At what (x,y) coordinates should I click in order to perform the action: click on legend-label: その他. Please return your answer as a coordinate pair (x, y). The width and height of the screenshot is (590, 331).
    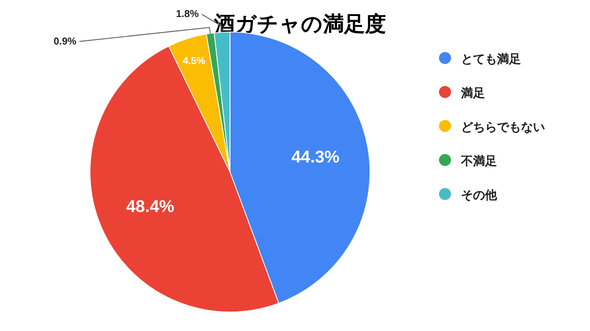
    Looking at the image, I should click on (479, 195).